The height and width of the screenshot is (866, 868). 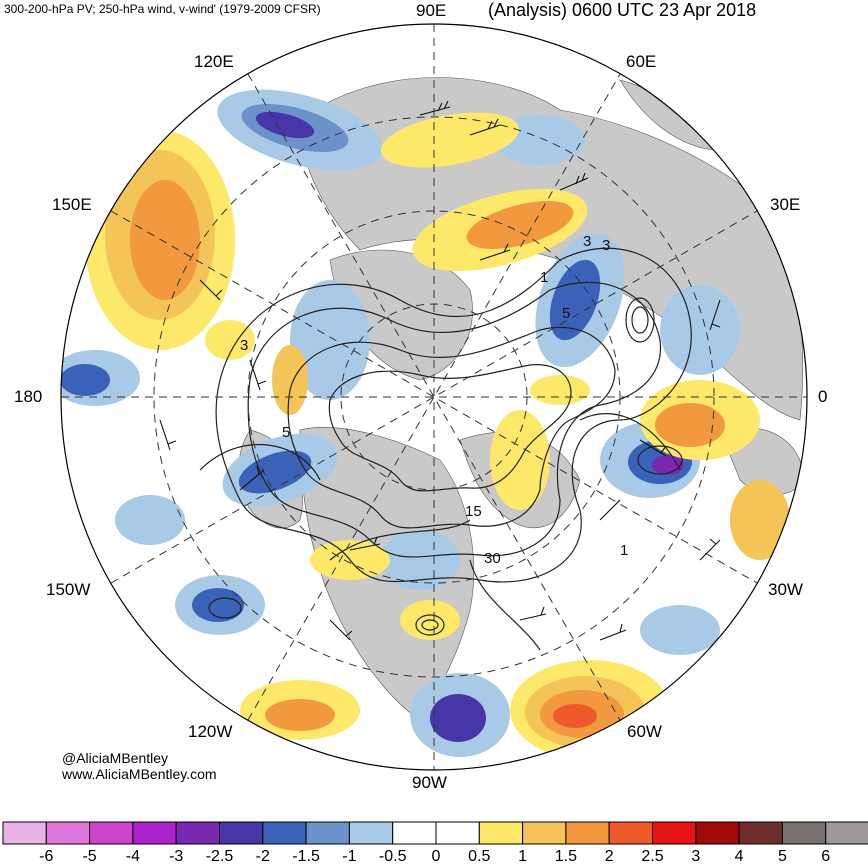 I want to click on lon-label-90w: 90W, so click(x=429, y=782).